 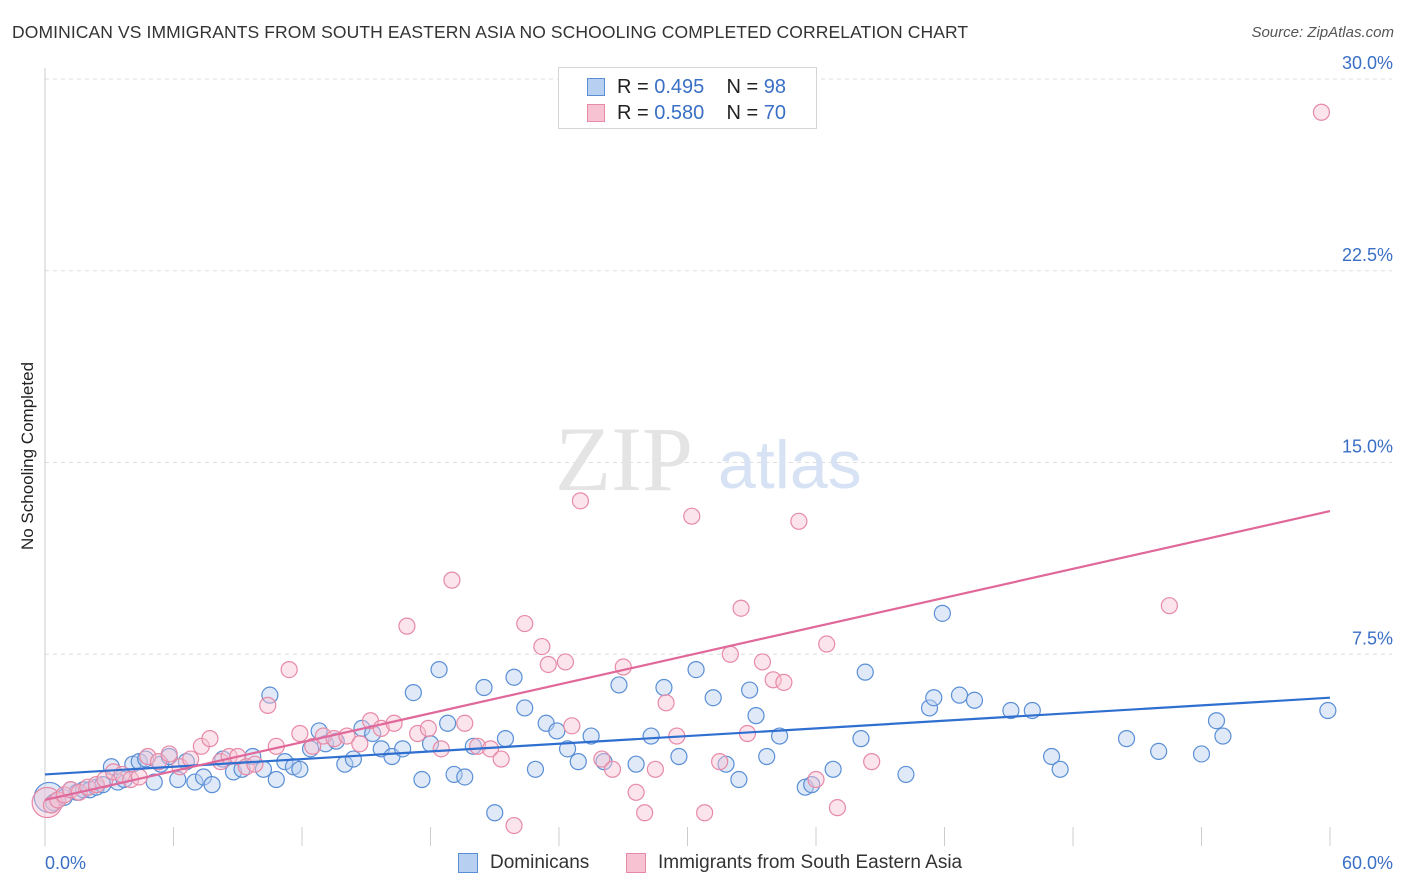 What do you see at coordinates (1367, 255) in the screenshot?
I see `y-tick-label: 22.5%` at bounding box center [1367, 255].